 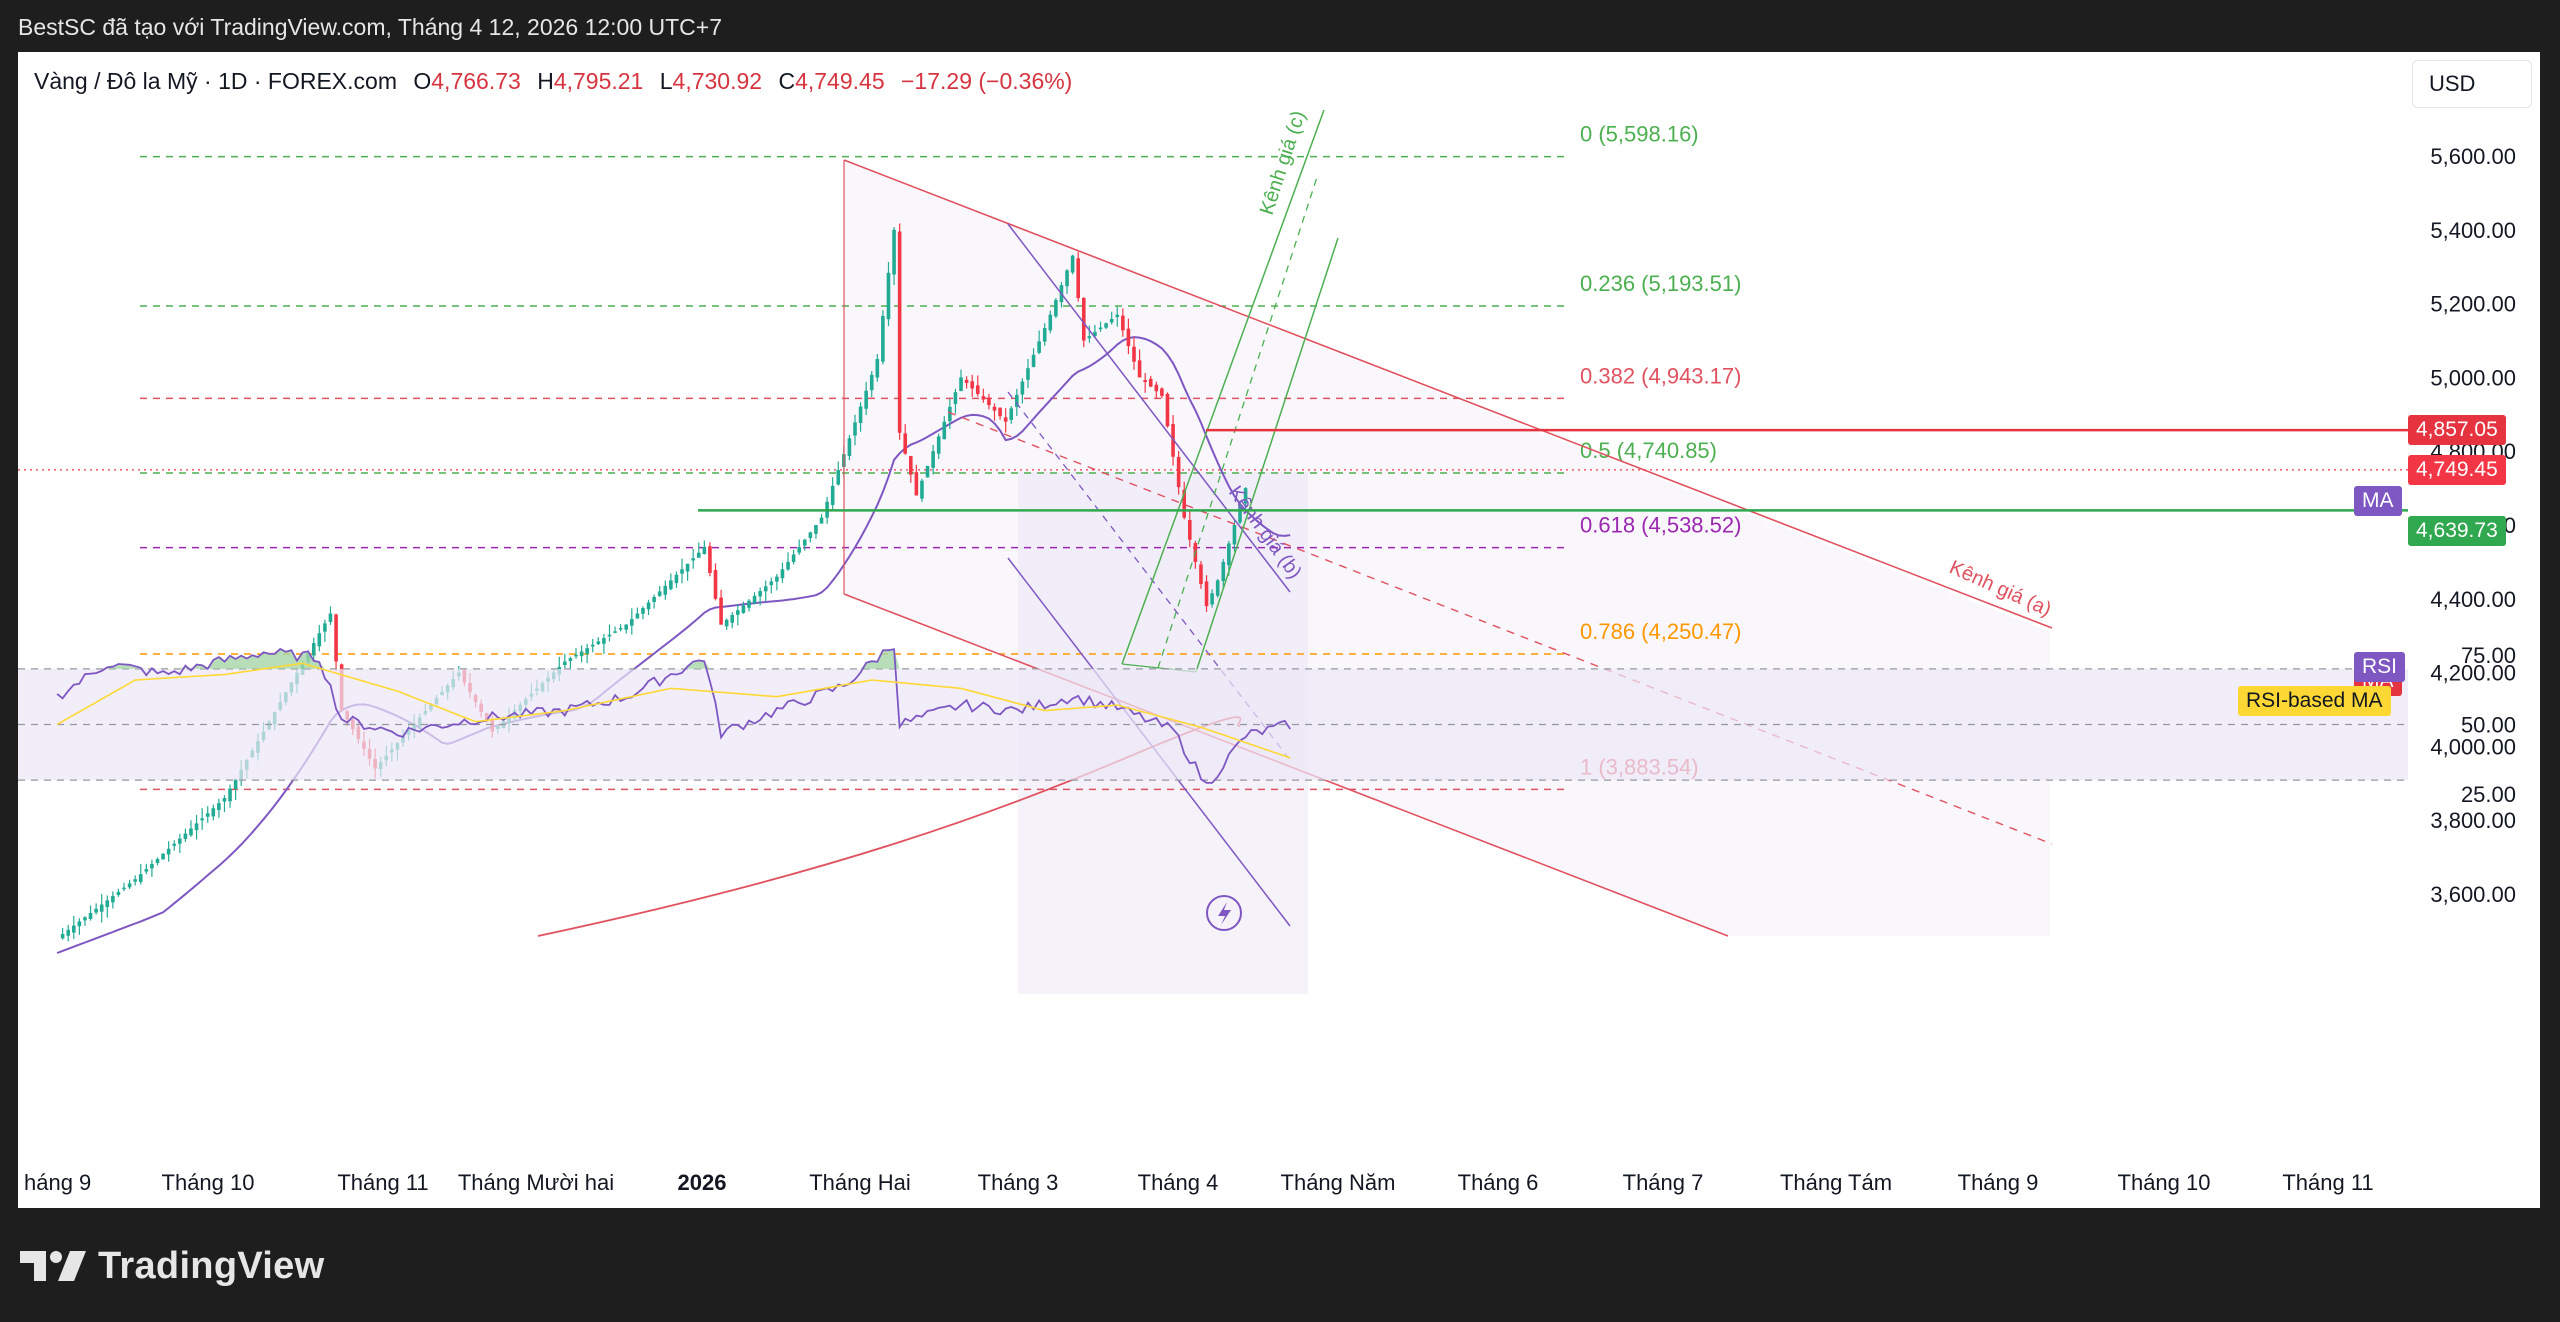 What do you see at coordinates (1267, 455) in the screenshot?
I see `channel-c-lower` at bounding box center [1267, 455].